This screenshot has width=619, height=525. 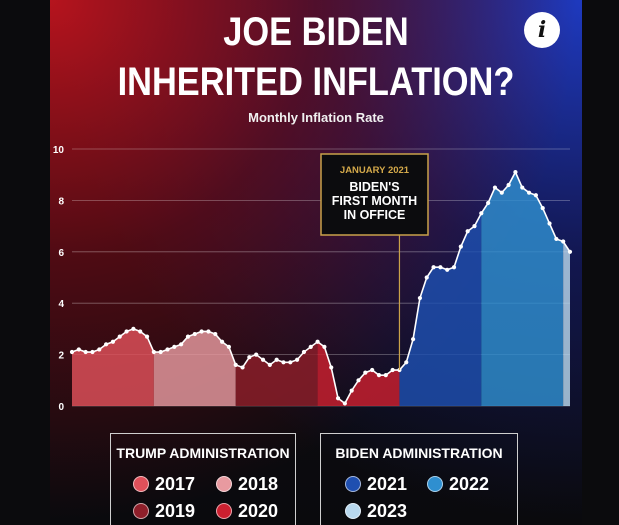 I want to click on legend-label-2019: 2019, so click(x=175, y=511).